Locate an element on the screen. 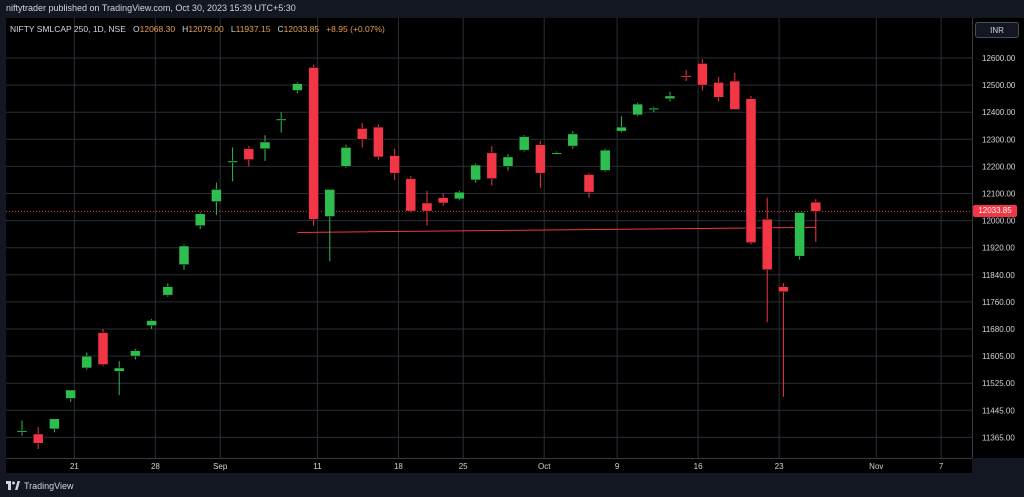 The width and height of the screenshot is (1024, 497). high-label: H is located at coordinates (185, 29).